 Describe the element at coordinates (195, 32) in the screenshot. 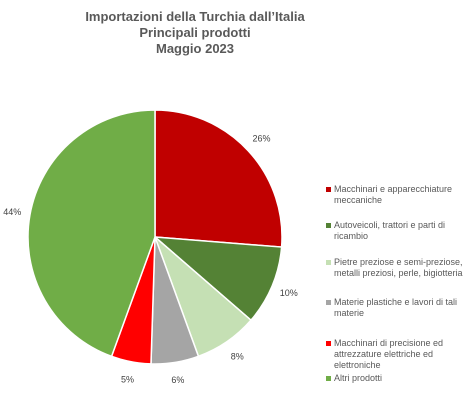

I see `chart-title-line-2: Principali prodotti` at that location.